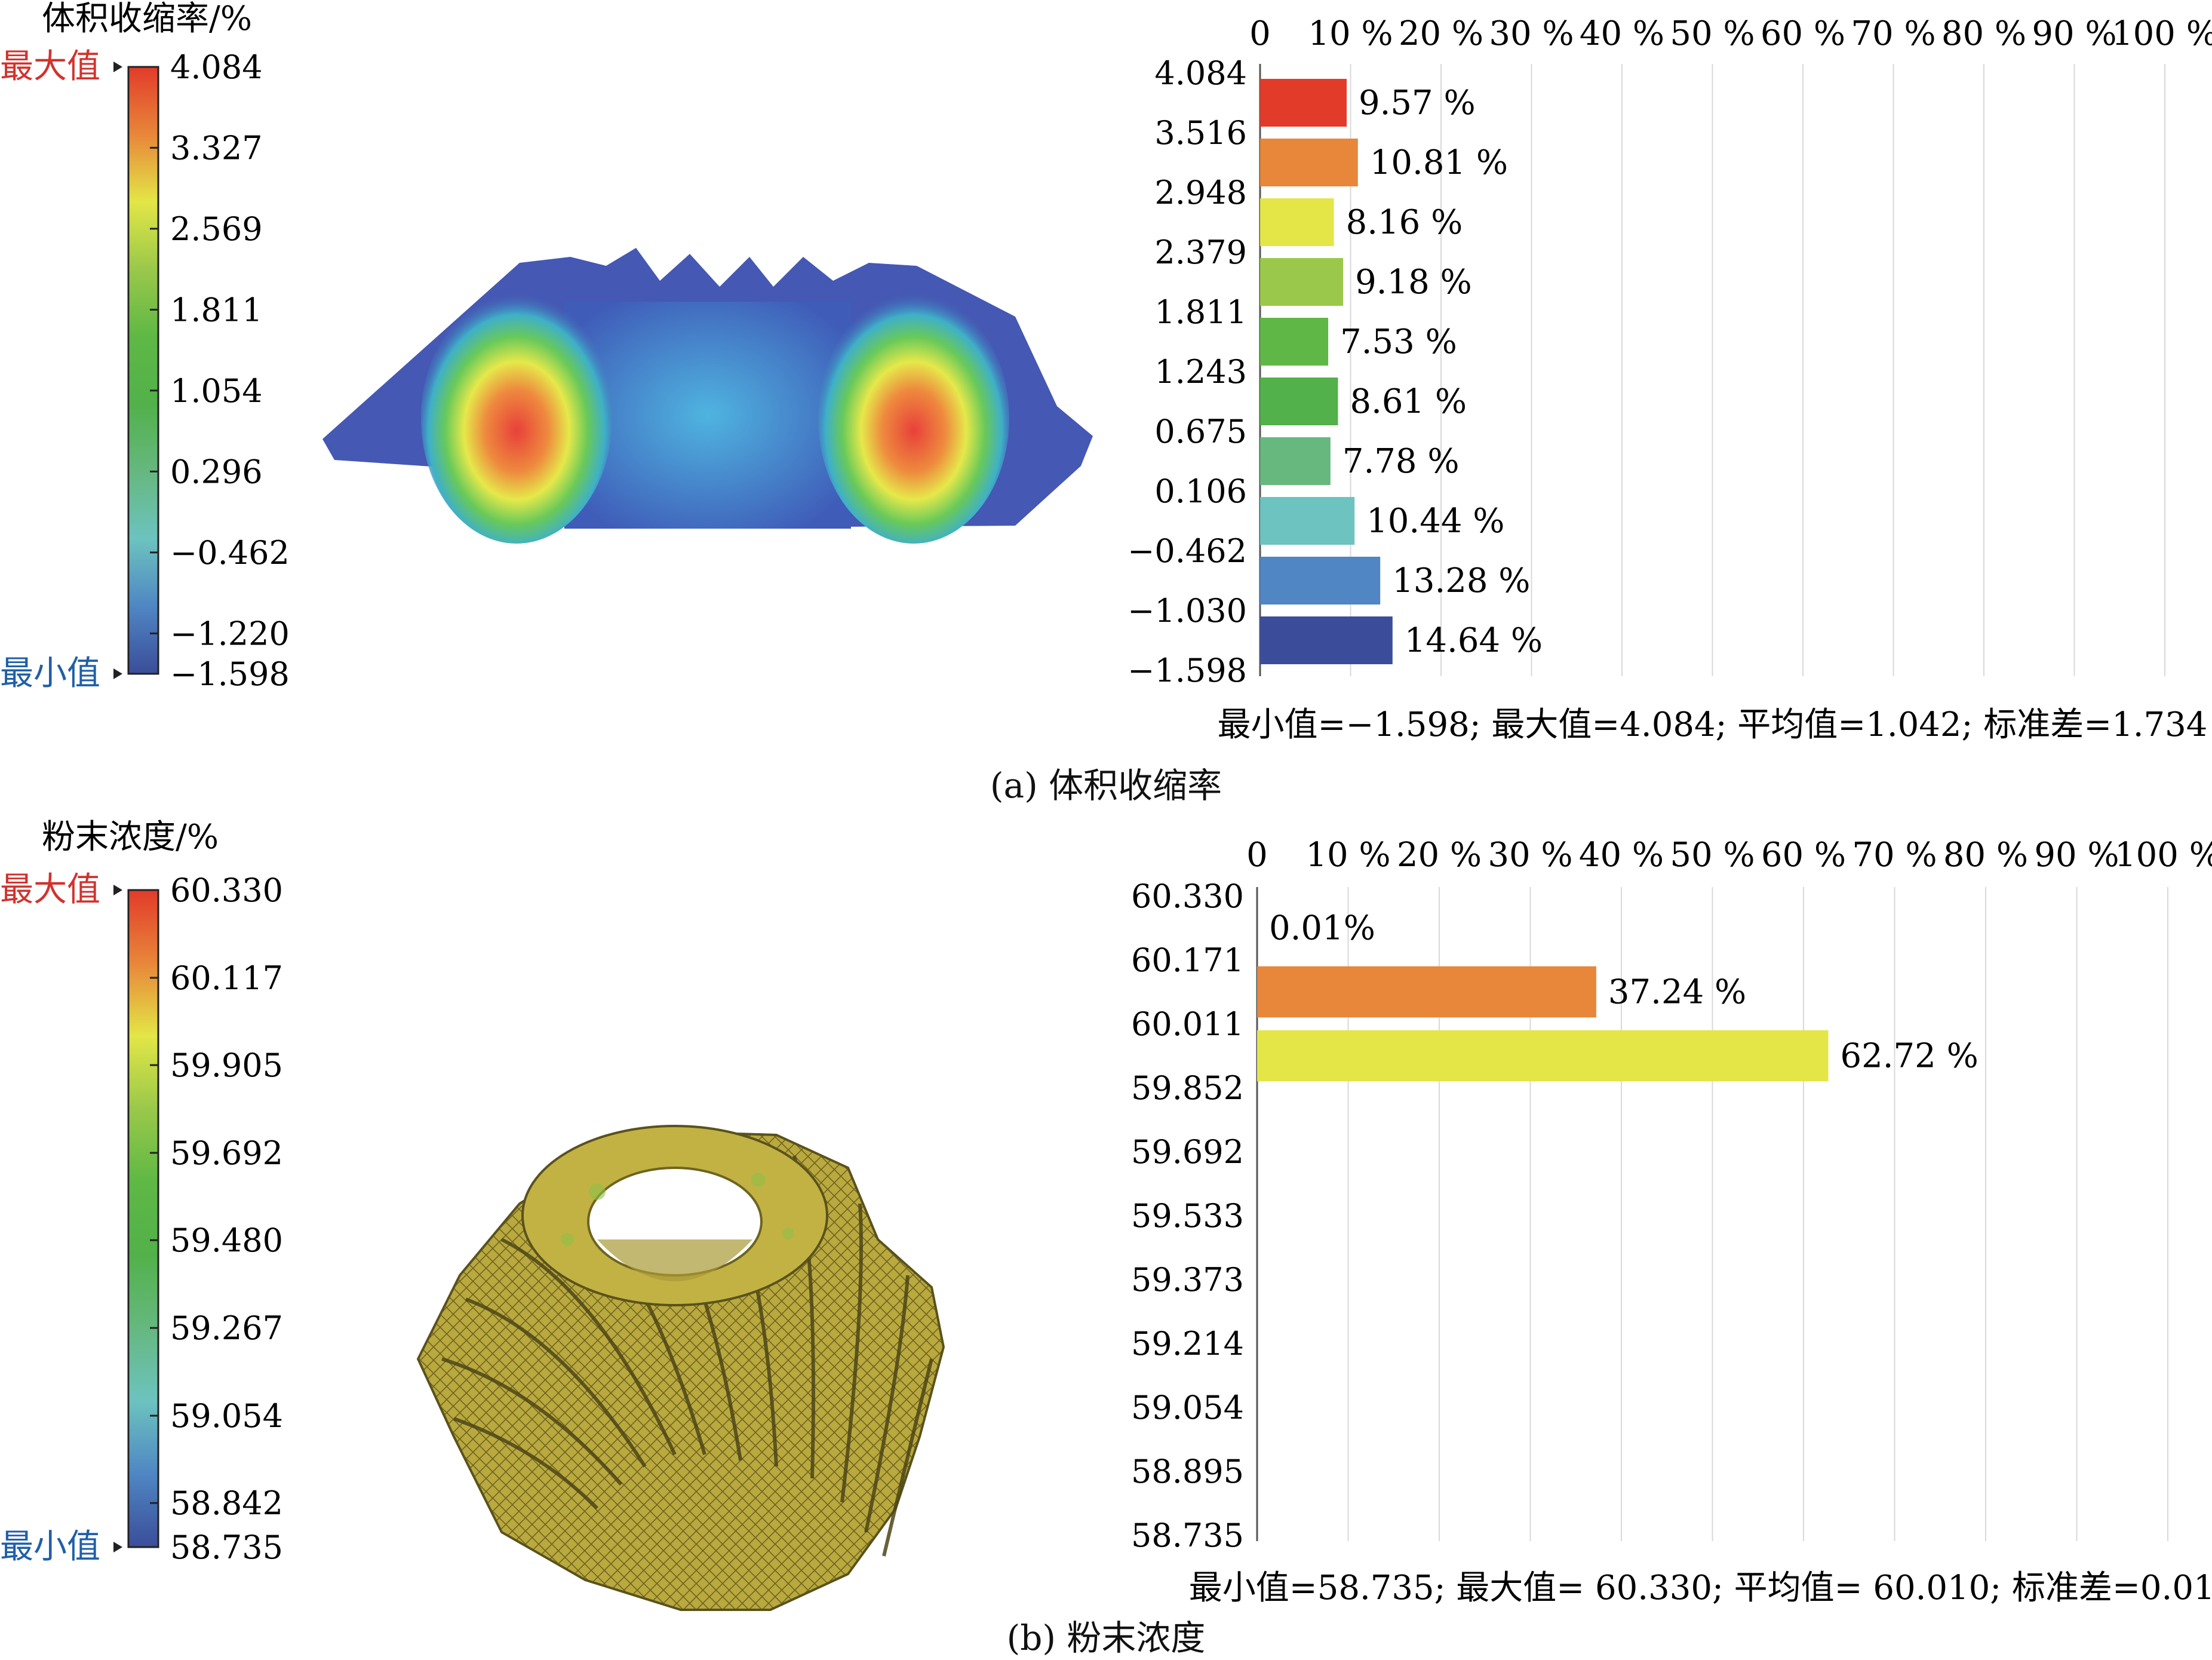  What do you see at coordinates (226, 1503) in the screenshot?
I see `colorbar-tick: 58.842` at bounding box center [226, 1503].